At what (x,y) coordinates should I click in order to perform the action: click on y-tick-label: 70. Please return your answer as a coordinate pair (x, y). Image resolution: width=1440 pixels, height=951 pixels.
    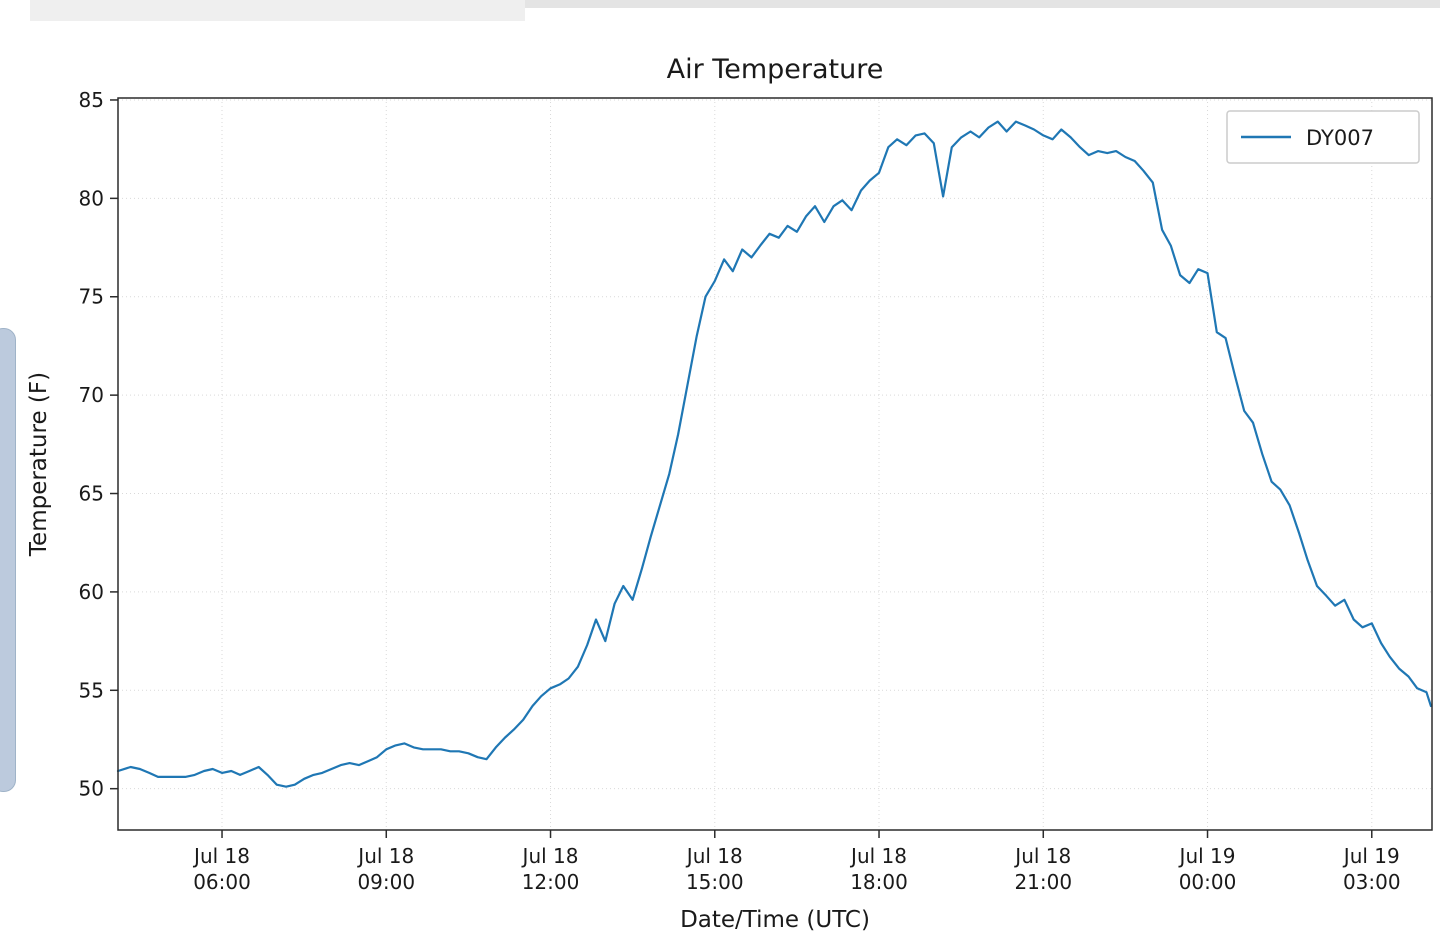
    Looking at the image, I should click on (91, 395).